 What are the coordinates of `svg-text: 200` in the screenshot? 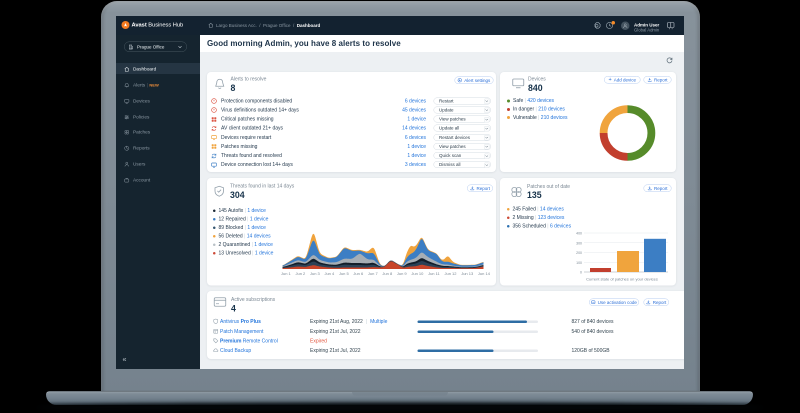 It's located at (579, 253).